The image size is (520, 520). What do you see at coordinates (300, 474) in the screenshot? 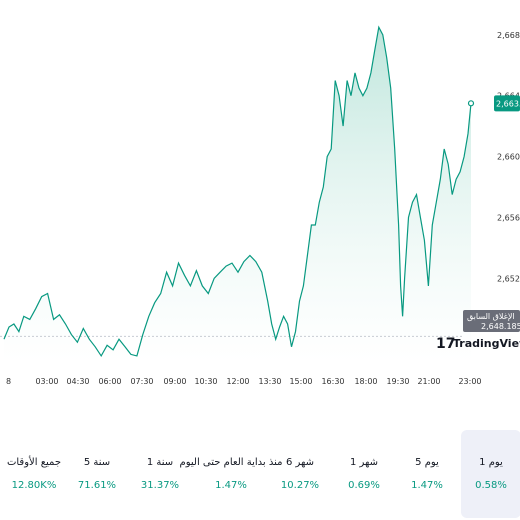
I see `perf-item-6m: 6 شهر 10.27%` at bounding box center [300, 474].